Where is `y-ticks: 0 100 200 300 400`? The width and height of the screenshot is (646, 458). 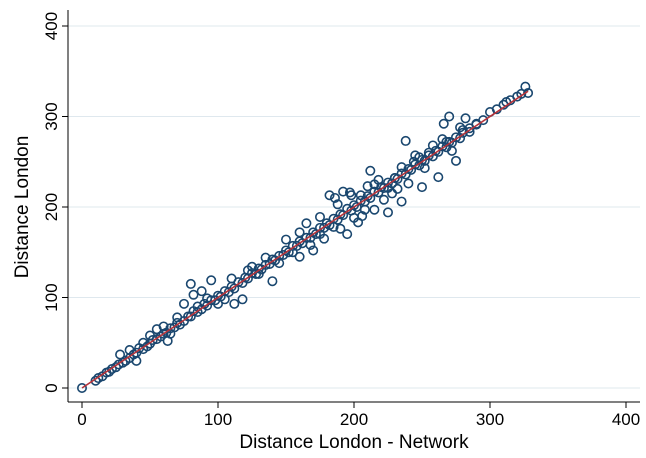 y-ticks: 0 100 200 300 400 is located at coordinates (55, 202).